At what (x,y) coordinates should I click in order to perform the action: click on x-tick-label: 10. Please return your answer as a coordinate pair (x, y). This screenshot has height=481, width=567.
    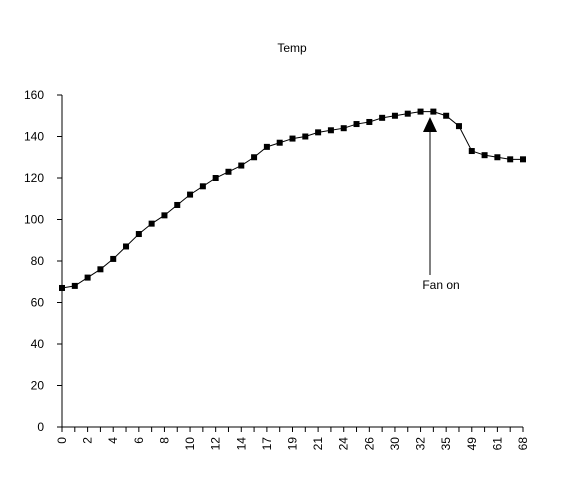
    Looking at the image, I should click on (190, 444).